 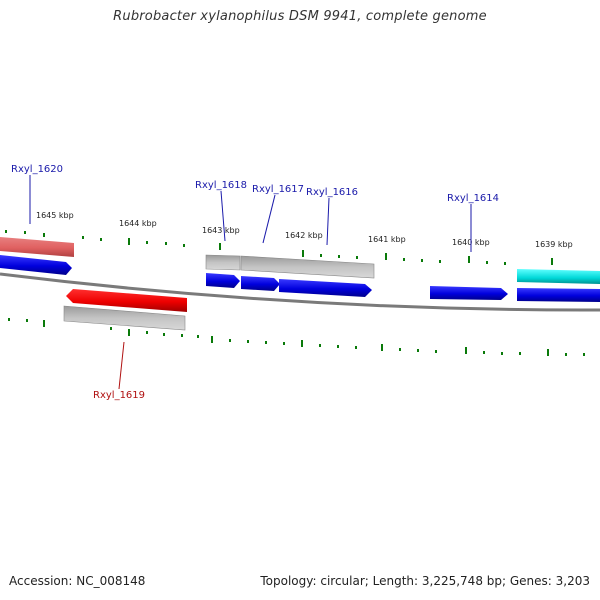 I want to click on genome-backbone, so click(x=300, y=292).